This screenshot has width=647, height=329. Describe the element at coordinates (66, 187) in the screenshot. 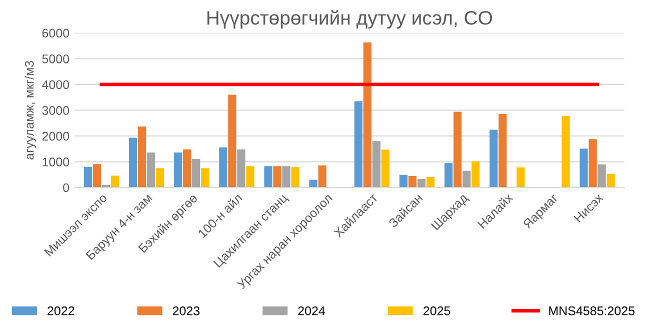

I see `y-tick-label: 0` at that location.